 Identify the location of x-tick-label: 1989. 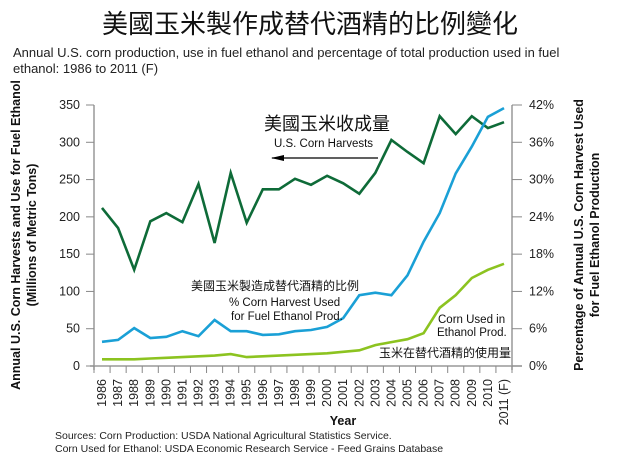
(150, 393).